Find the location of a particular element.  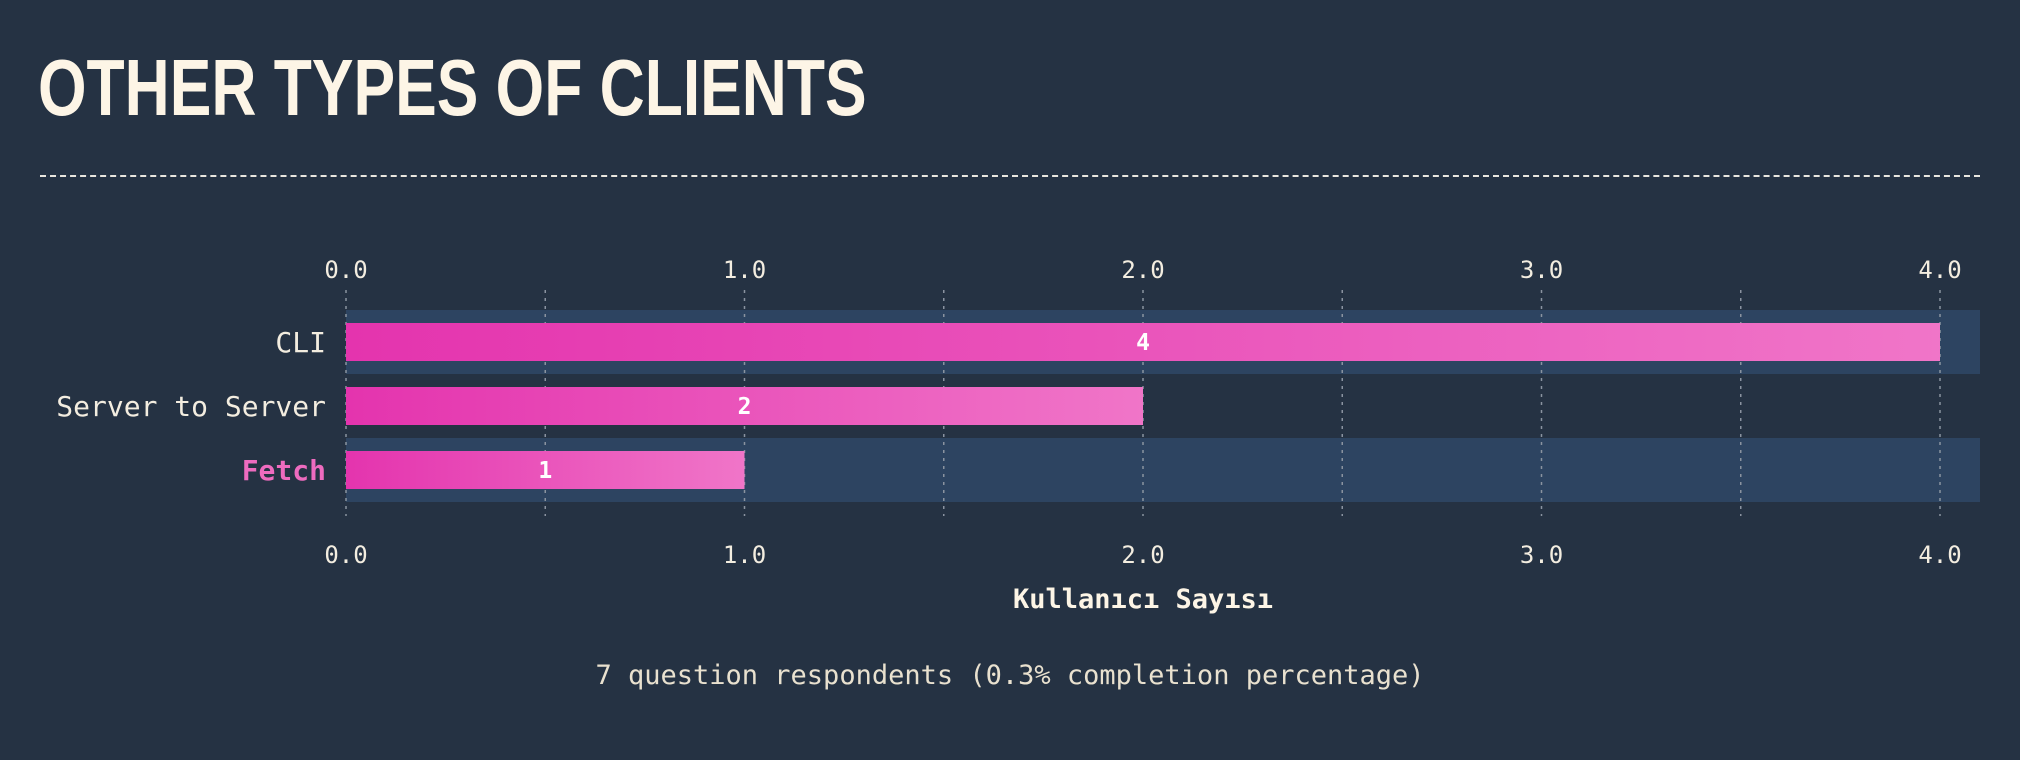

bar-server-to-server is located at coordinates (744, 406).